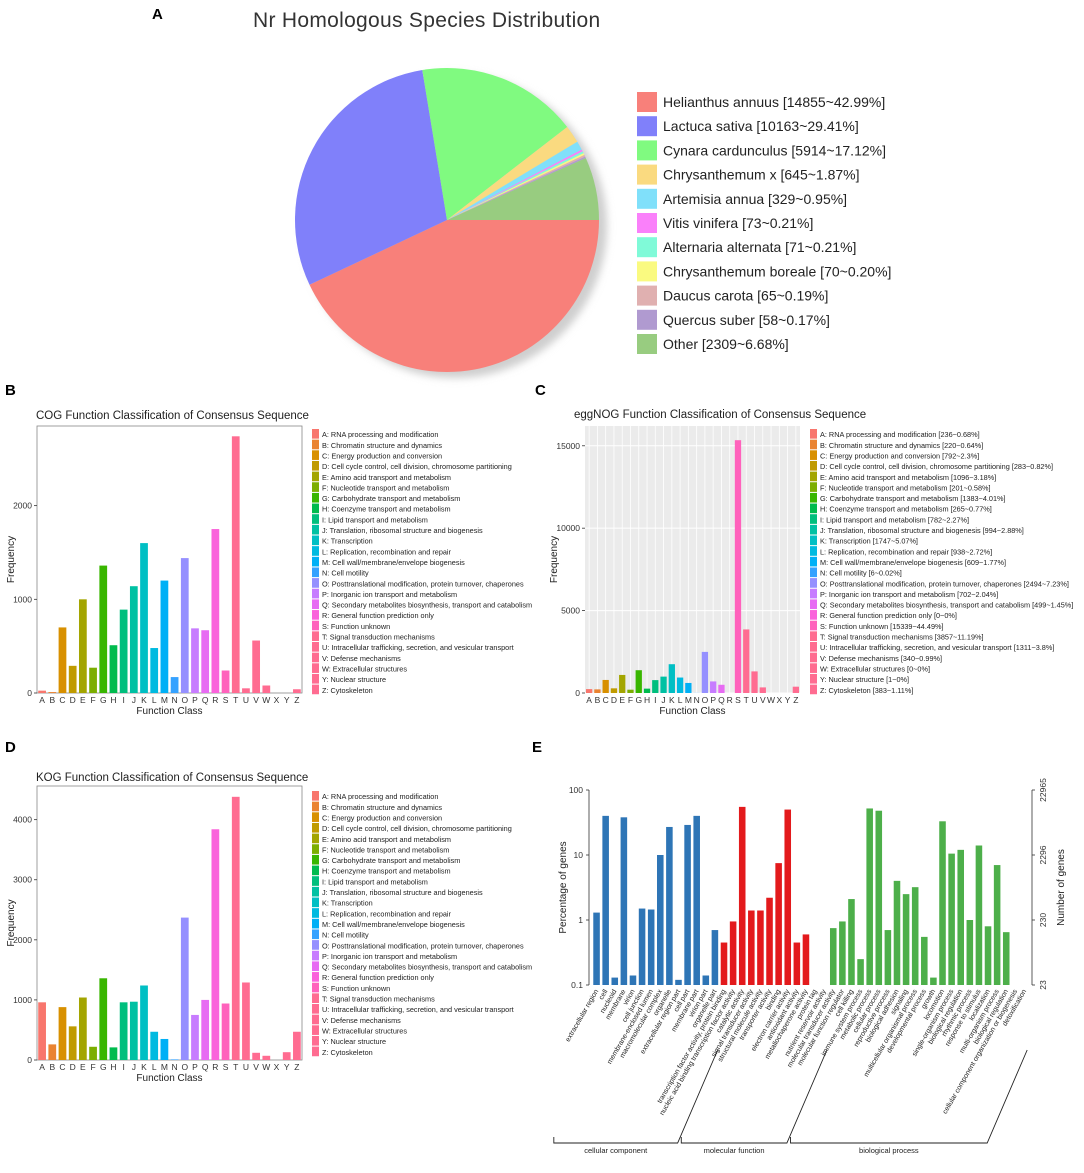 This screenshot has width=1084, height=1173. I want to click on x-tick-label: Z, so click(795, 700).